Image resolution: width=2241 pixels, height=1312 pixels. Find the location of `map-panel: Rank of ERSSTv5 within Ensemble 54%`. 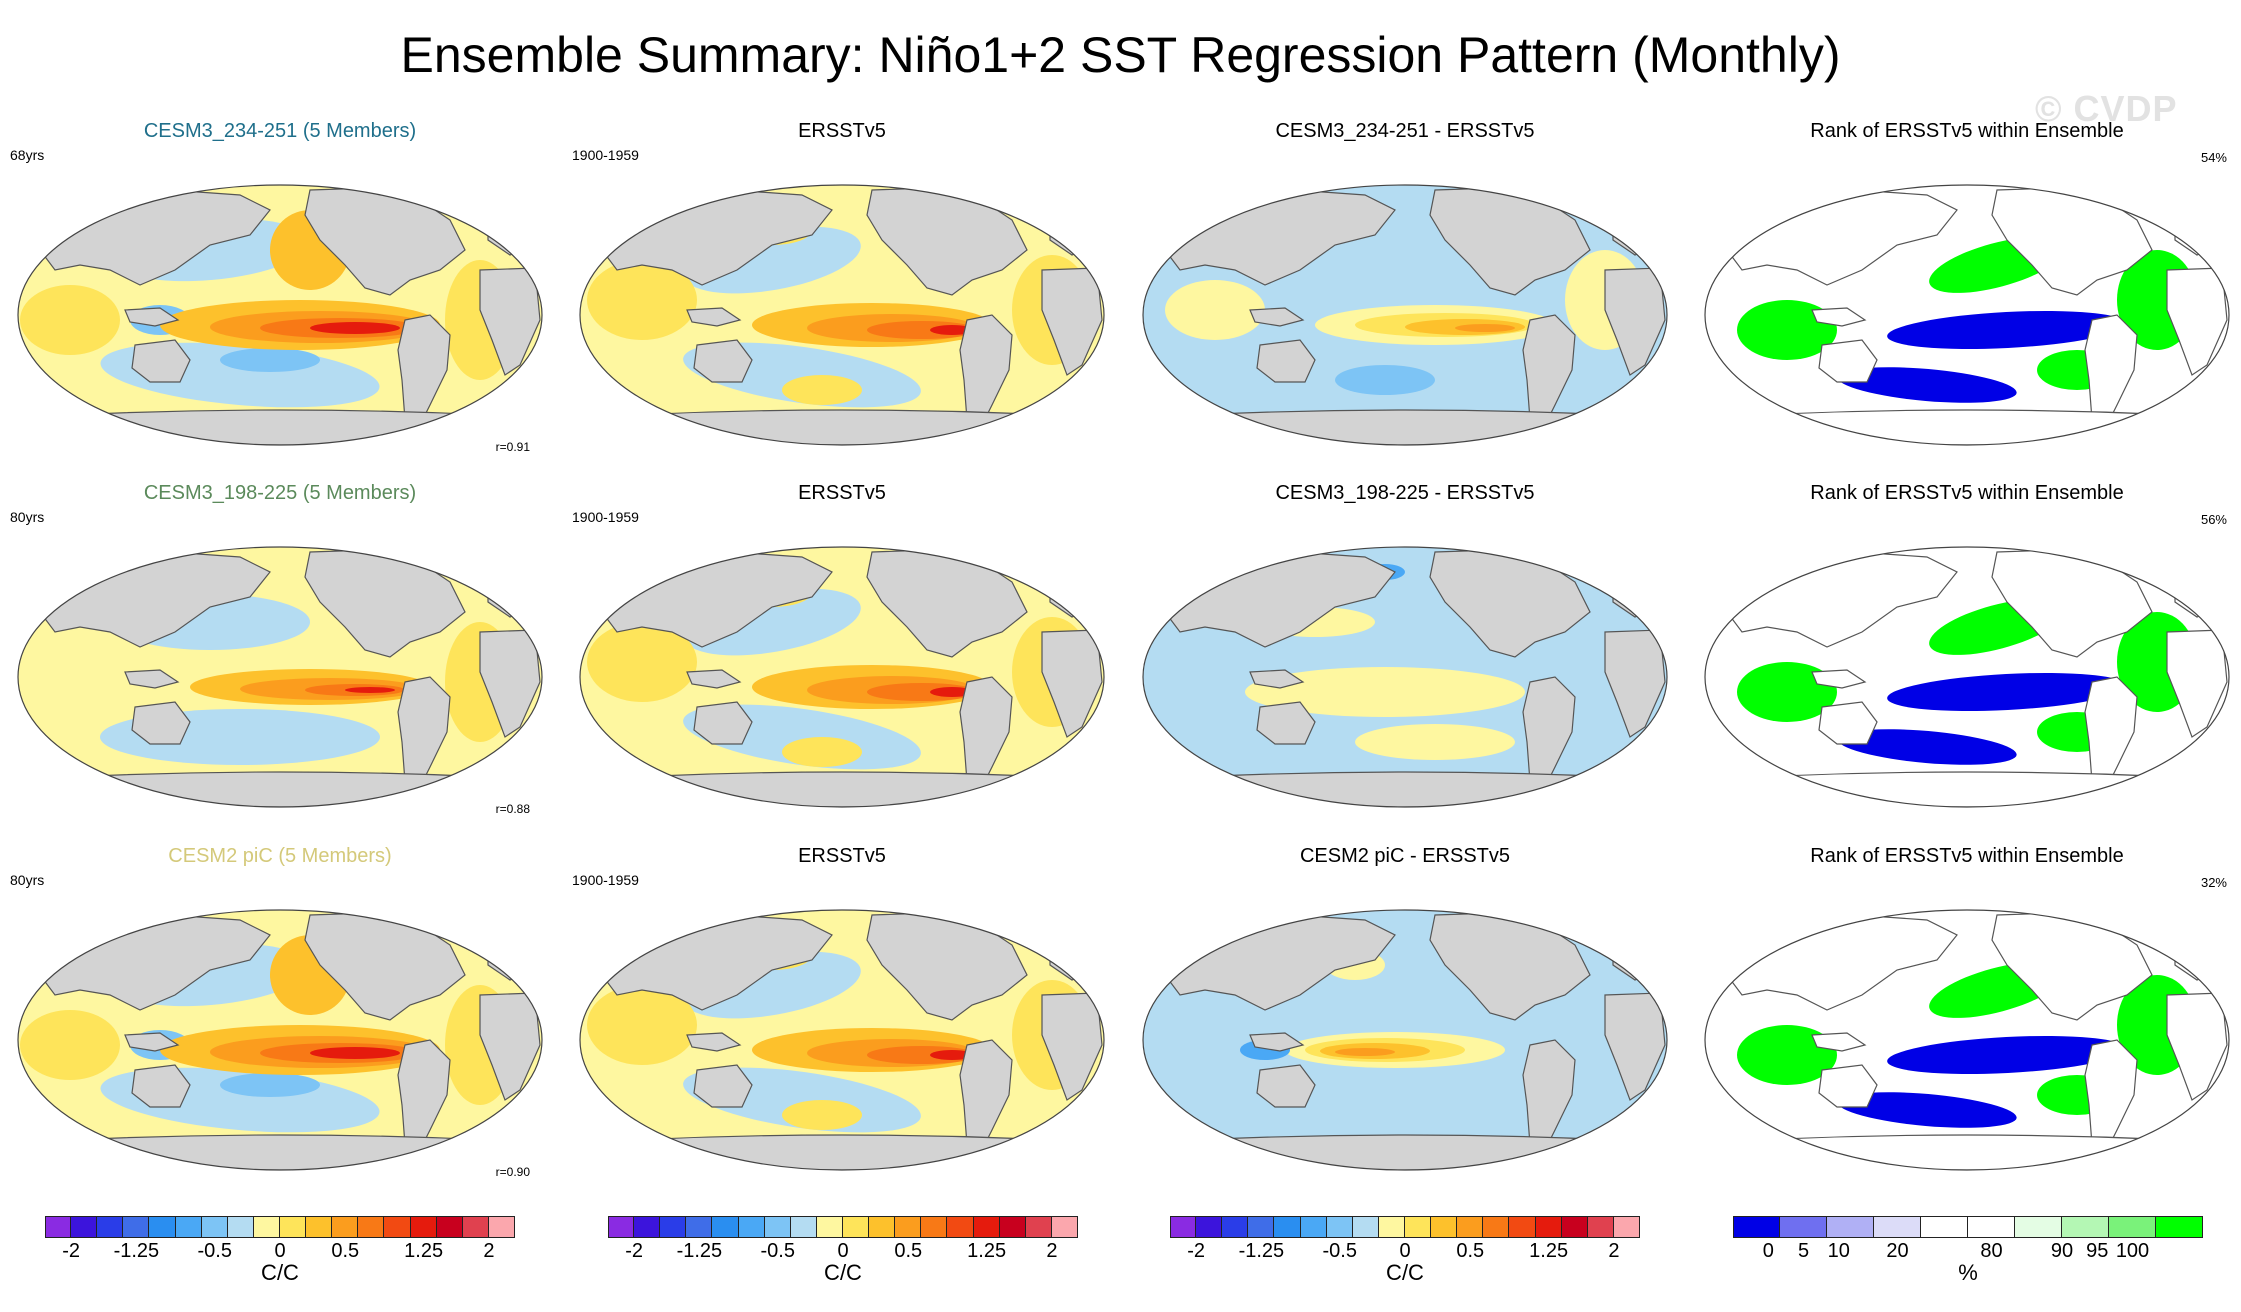

map-panel: Rank of ERSSTv5 within Ensemble 54% is located at coordinates (1967, 300).